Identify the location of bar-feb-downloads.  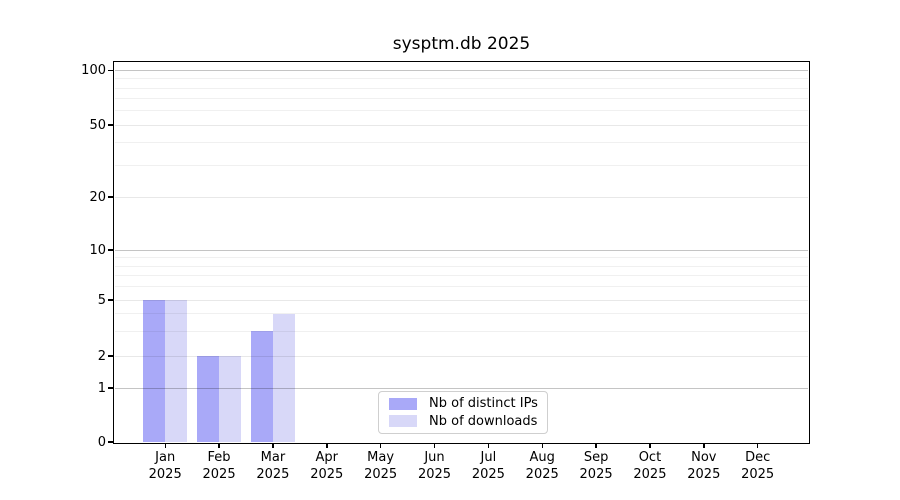
(230, 399).